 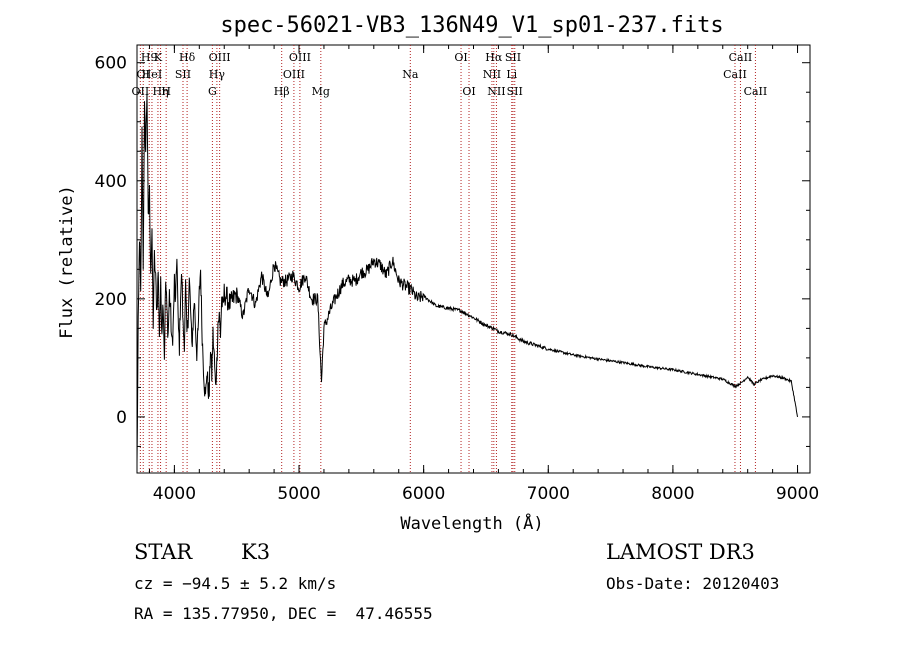 What do you see at coordinates (166, 91) in the screenshot?
I see `line-label-6: H` at bounding box center [166, 91].